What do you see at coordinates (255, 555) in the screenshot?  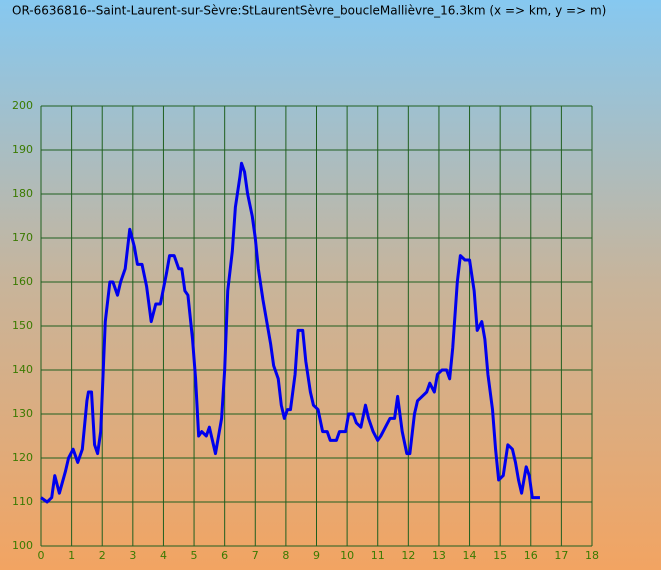 I see `x-tick-label: 7` at bounding box center [255, 555].